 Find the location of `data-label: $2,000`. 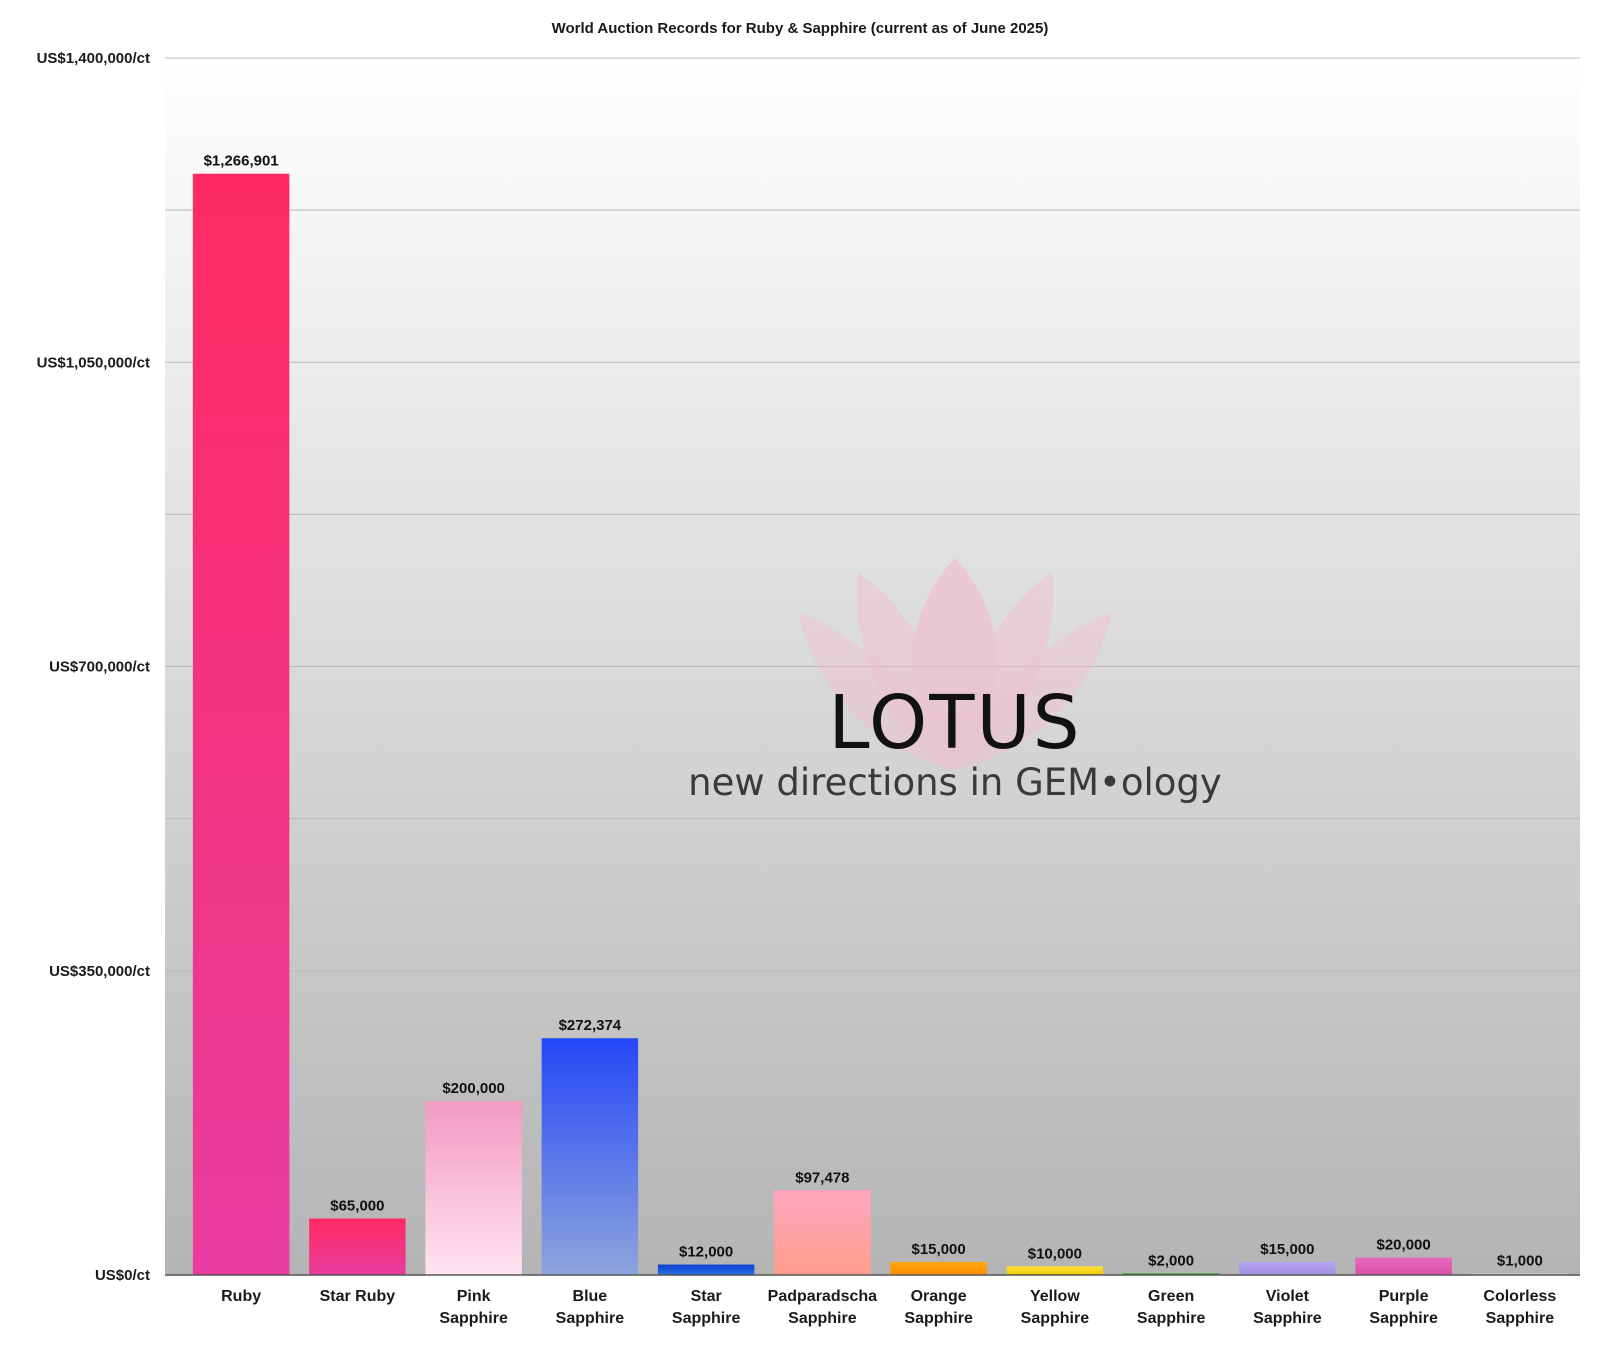

data-label: $2,000 is located at coordinates (1171, 1260).